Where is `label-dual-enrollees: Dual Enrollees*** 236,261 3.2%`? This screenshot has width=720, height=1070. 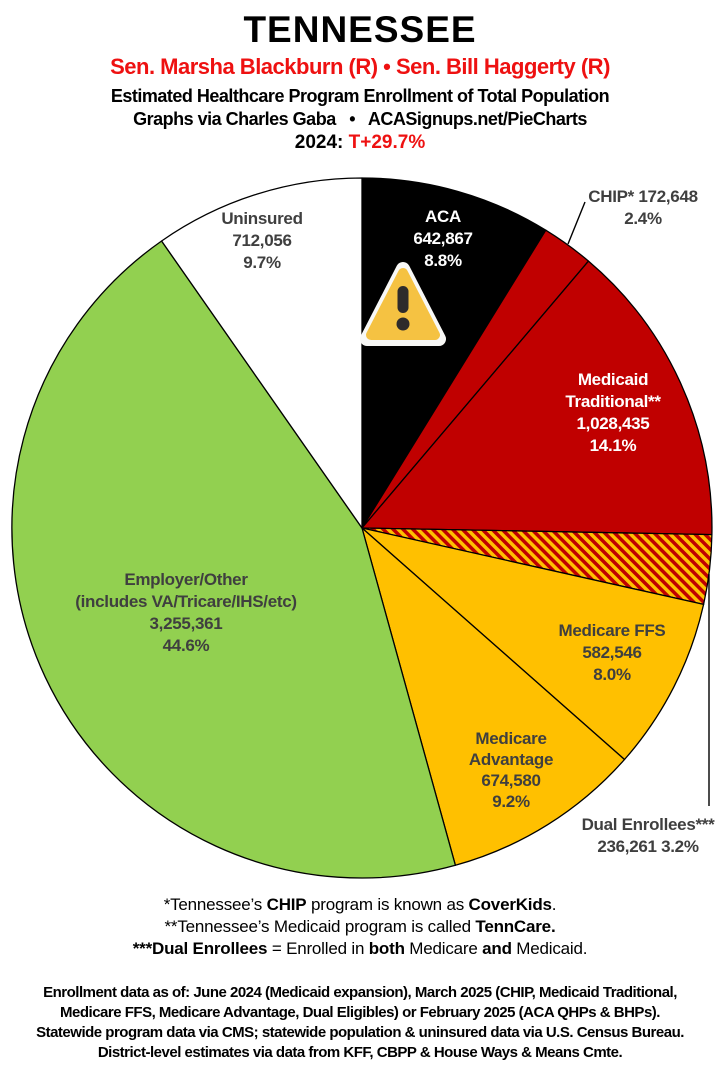
label-dual-enrollees: Dual Enrollees*** 236,261 3.2% is located at coordinates (648, 836).